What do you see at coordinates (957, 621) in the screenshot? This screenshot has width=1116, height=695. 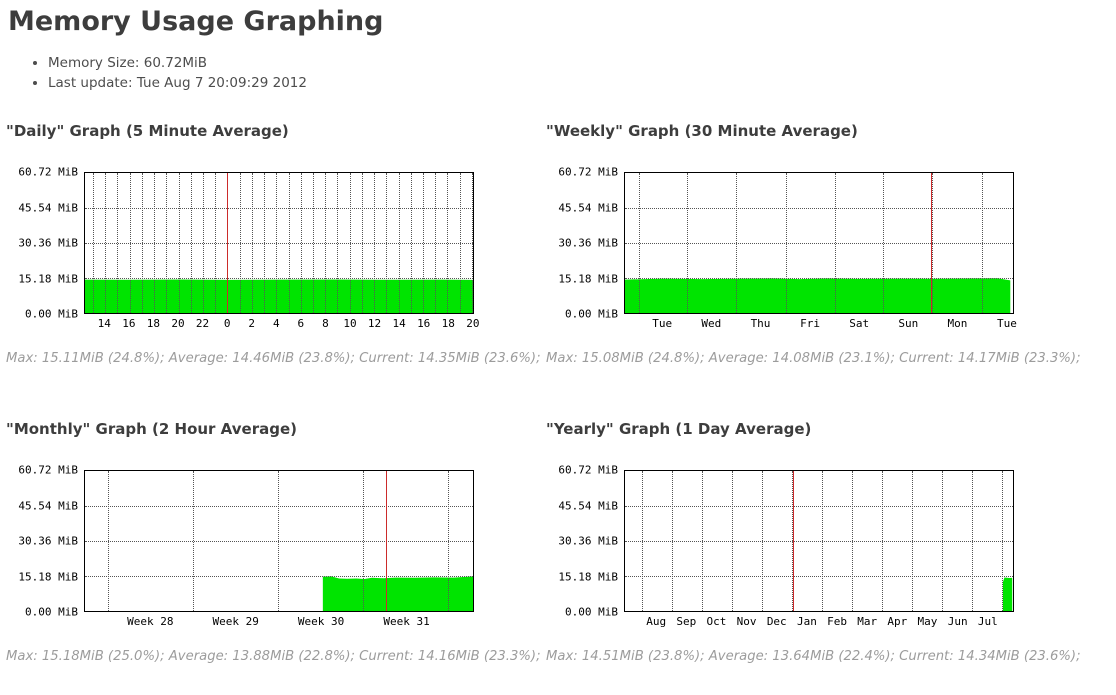 I see `x-axis-label: Jun` at bounding box center [957, 621].